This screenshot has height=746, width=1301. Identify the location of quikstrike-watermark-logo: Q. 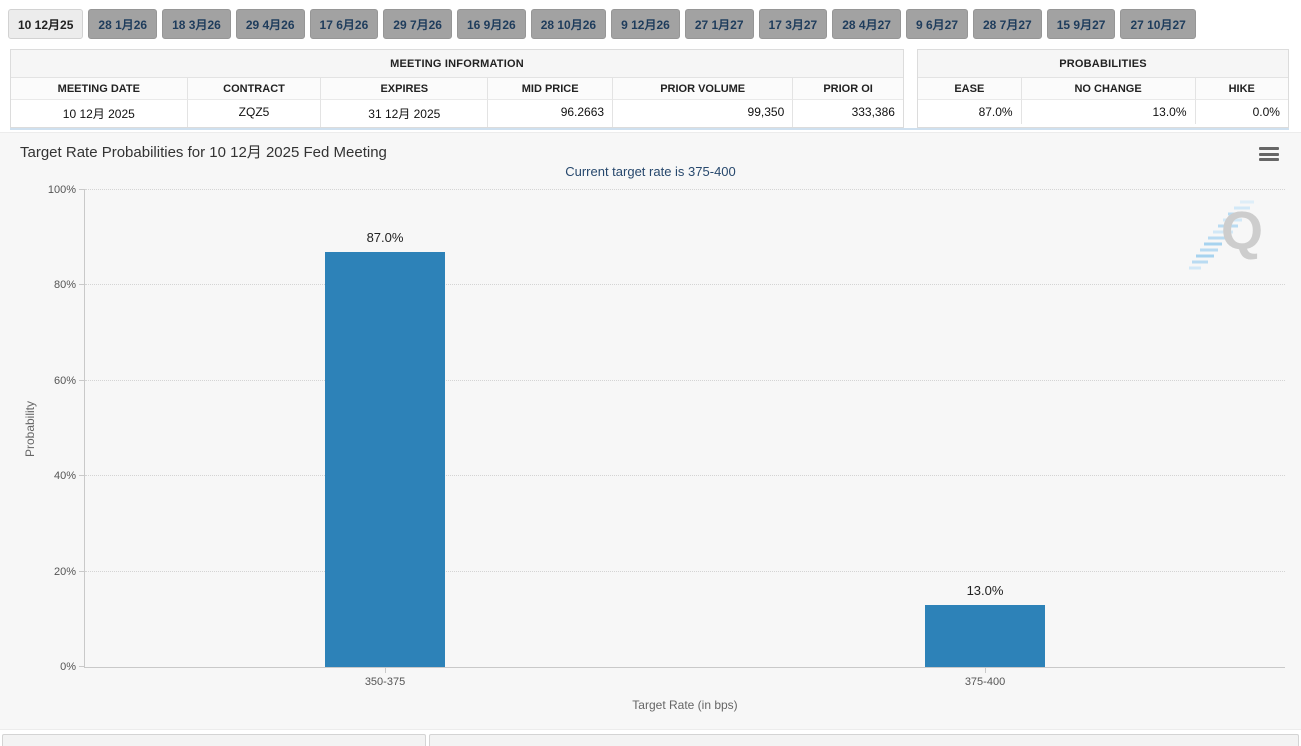
(1225, 234).